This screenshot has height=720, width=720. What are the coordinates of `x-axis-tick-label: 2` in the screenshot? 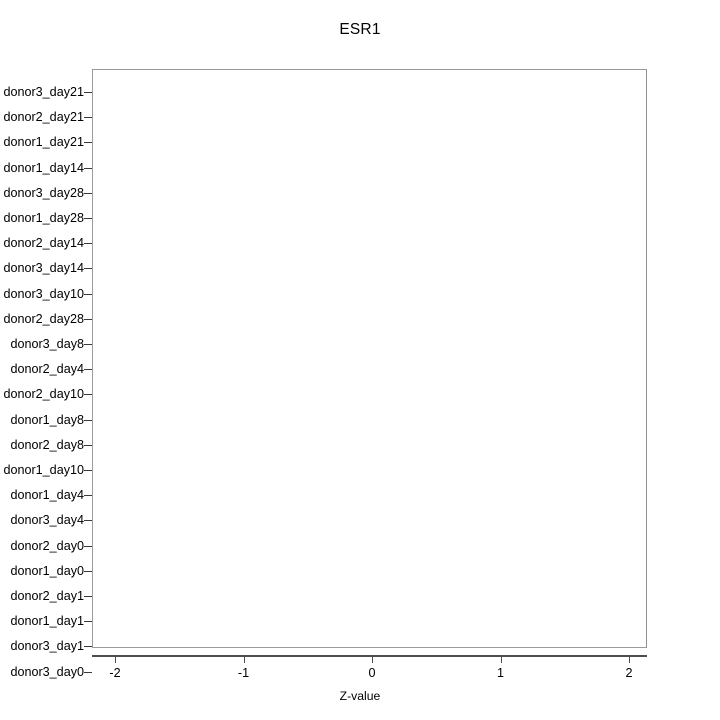 It's located at (629, 673).